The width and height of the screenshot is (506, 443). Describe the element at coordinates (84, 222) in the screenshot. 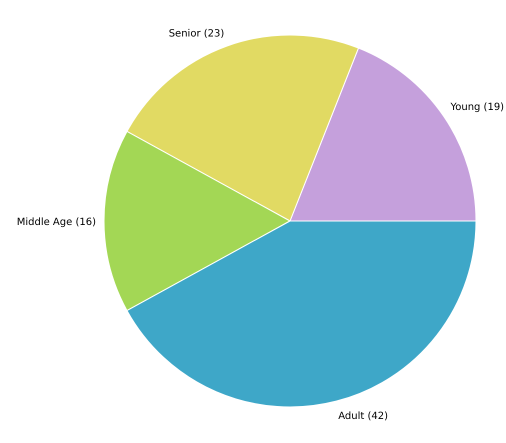

I see `data-label: (16)` at that location.